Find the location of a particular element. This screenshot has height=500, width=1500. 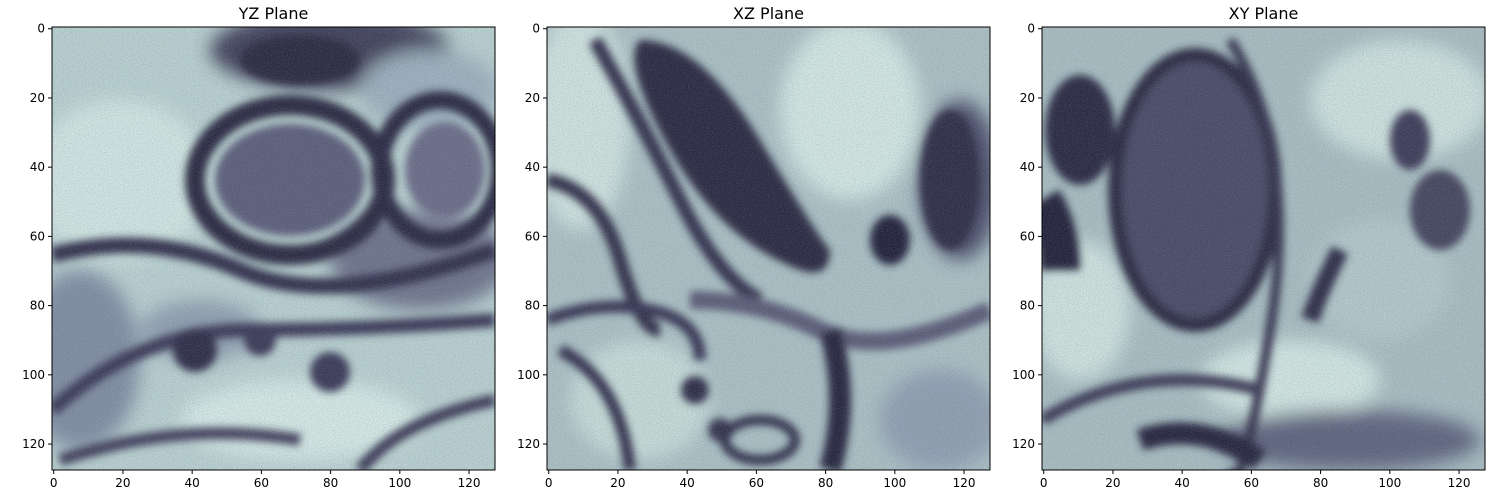

panel-title: XY Plane is located at coordinates (1264, 13).